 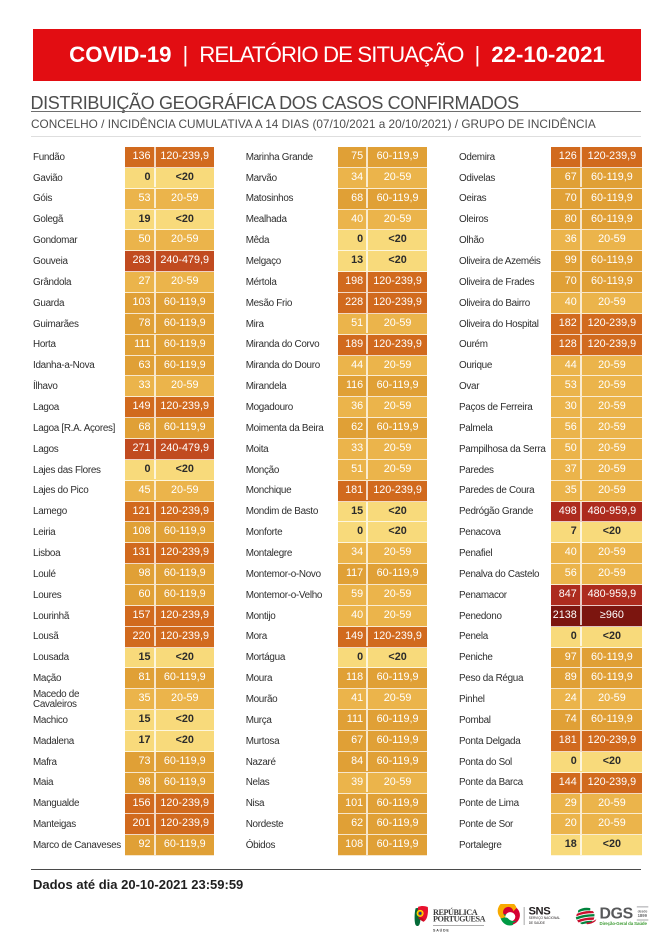 What do you see at coordinates (545, 918) in the screenshot?
I see `svg-text: SERVIÇO NACIONAL` at bounding box center [545, 918].